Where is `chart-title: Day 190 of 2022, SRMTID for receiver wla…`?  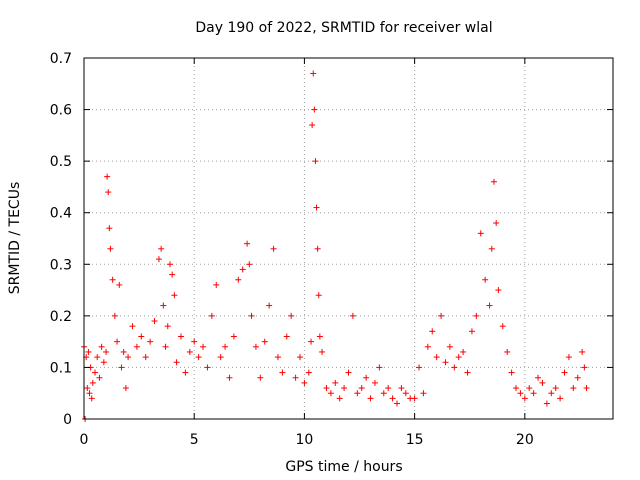
chart-title: Day 190 of 2022, SRMTID for receiver wla… is located at coordinates (343, 28).